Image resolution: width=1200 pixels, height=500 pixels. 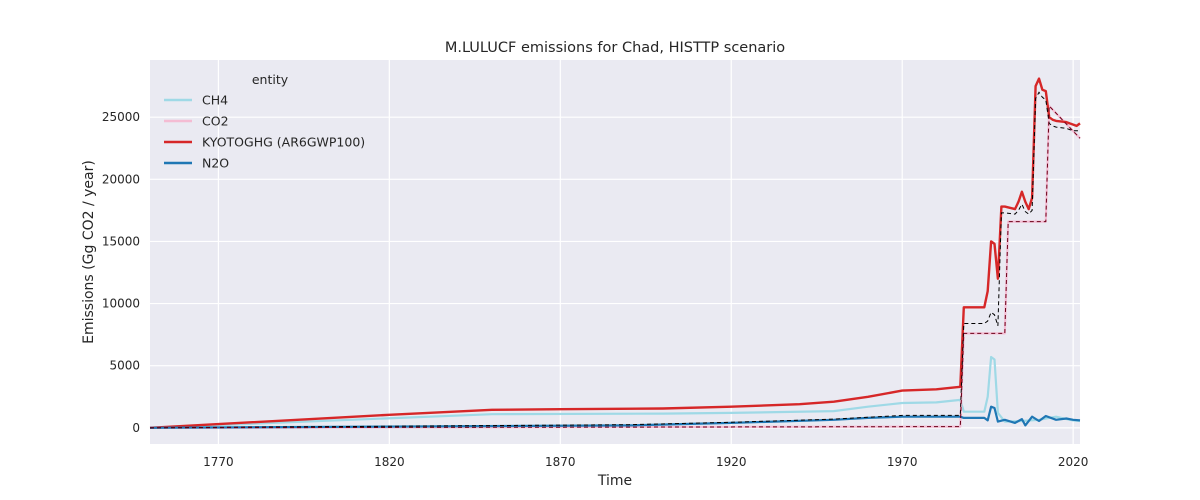 What do you see at coordinates (270, 79) in the screenshot?
I see `legend-title: entity` at bounding box center [270, 79].